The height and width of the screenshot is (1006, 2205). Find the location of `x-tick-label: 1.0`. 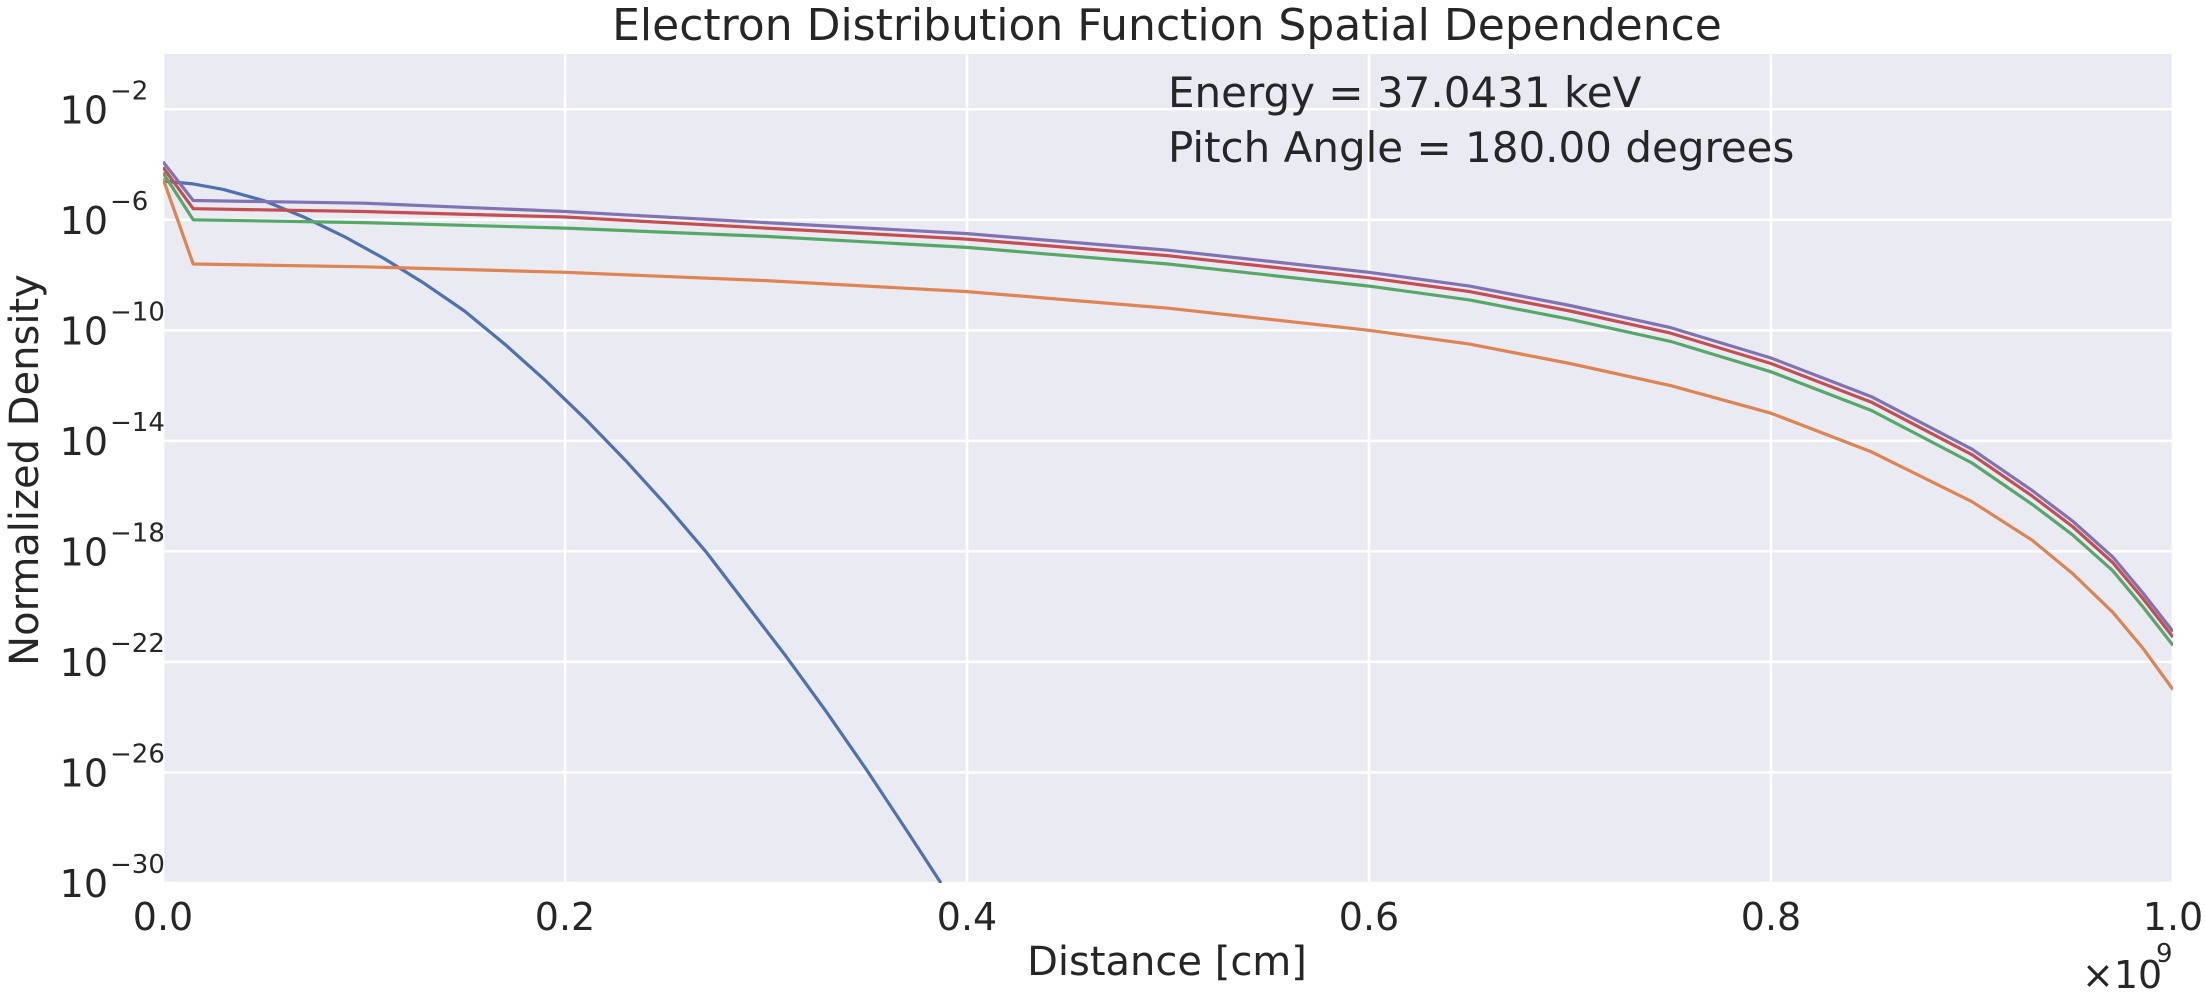

x-tick-label: 1.0 is located at coordinates (2173, 917).